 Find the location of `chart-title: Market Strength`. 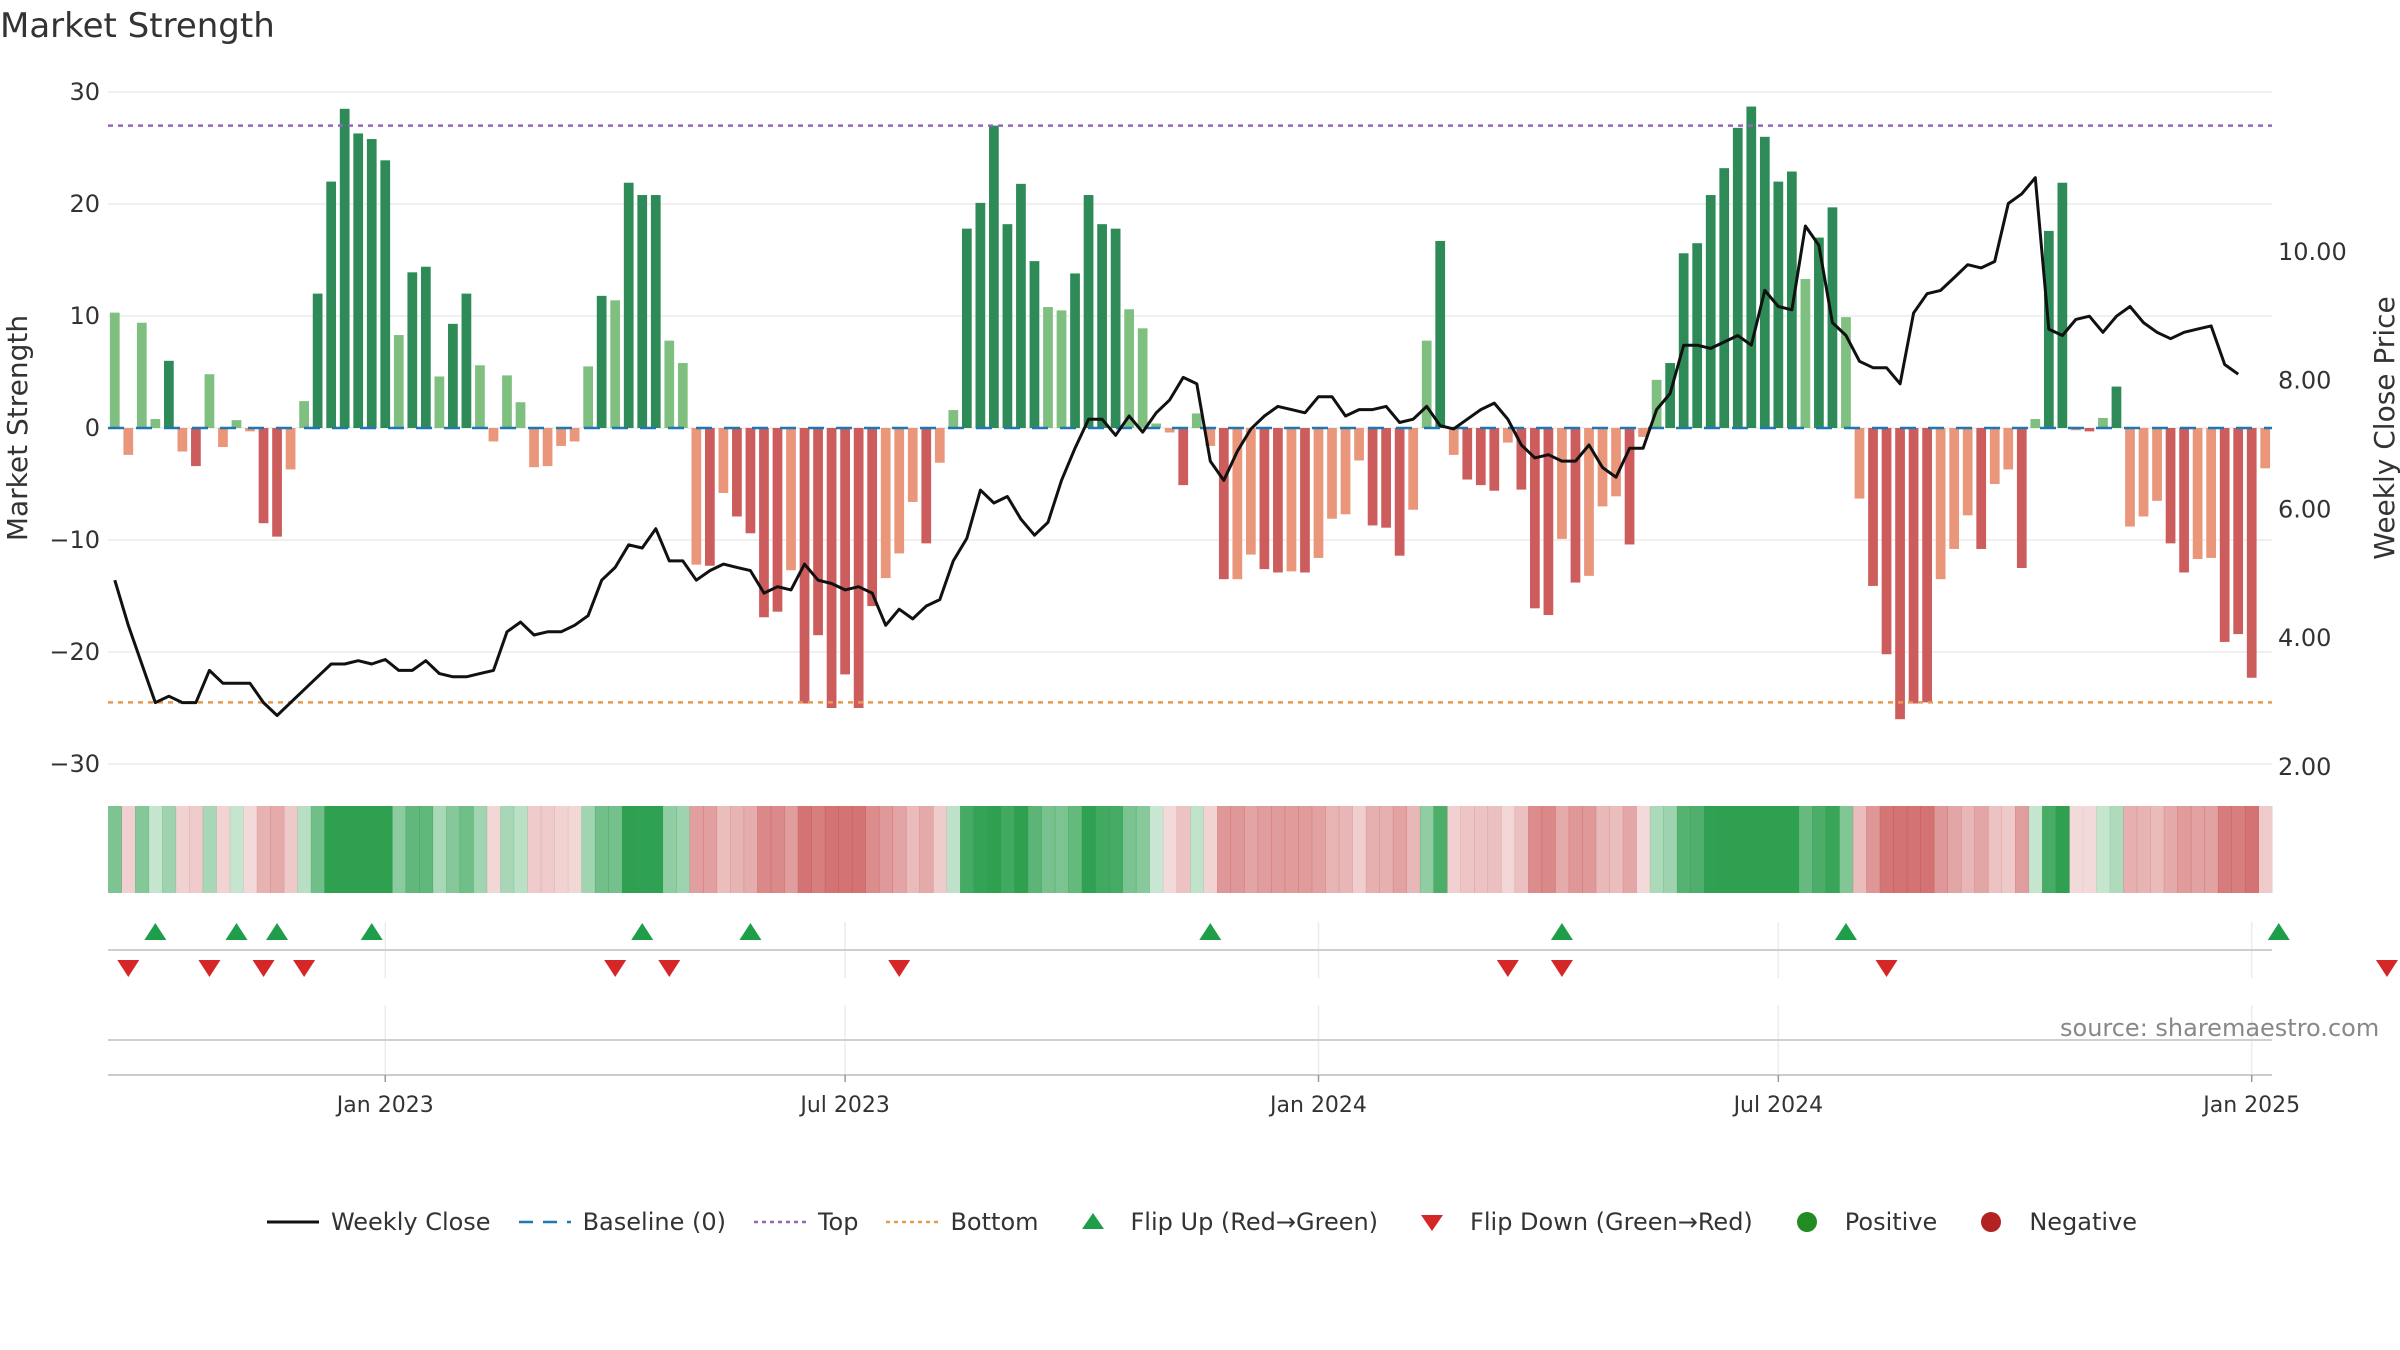

chart-title: Market Strength is located at coordinates (137, 26).